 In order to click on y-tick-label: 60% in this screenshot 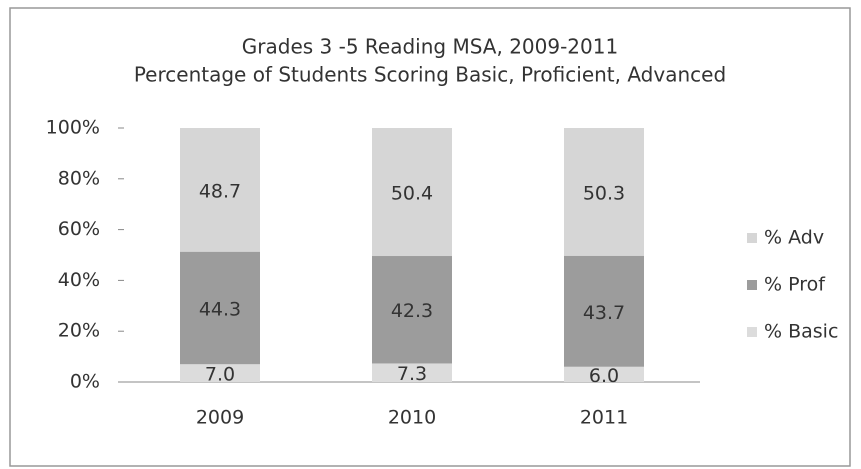, I will do `click(79, 229)`.